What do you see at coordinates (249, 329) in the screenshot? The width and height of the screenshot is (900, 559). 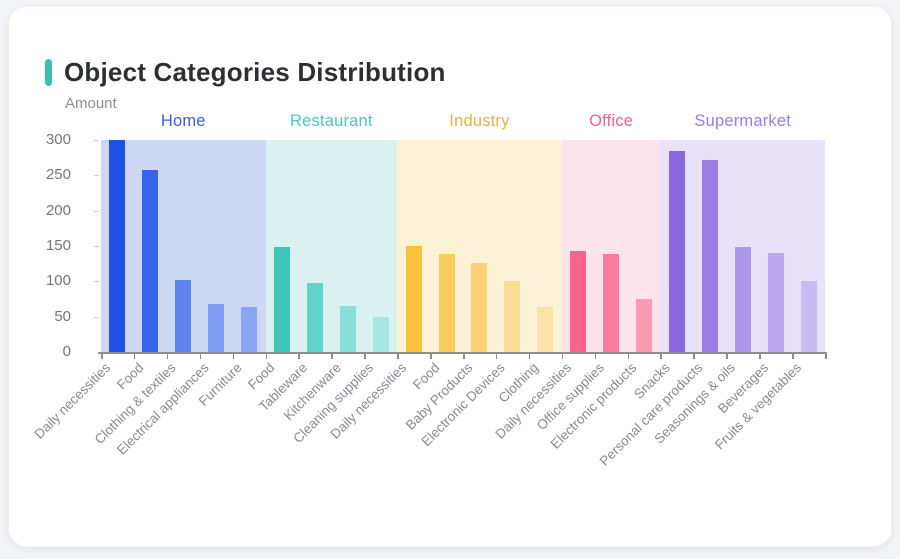 I see `bar-home-furniture` at bounding box center [249, 329].